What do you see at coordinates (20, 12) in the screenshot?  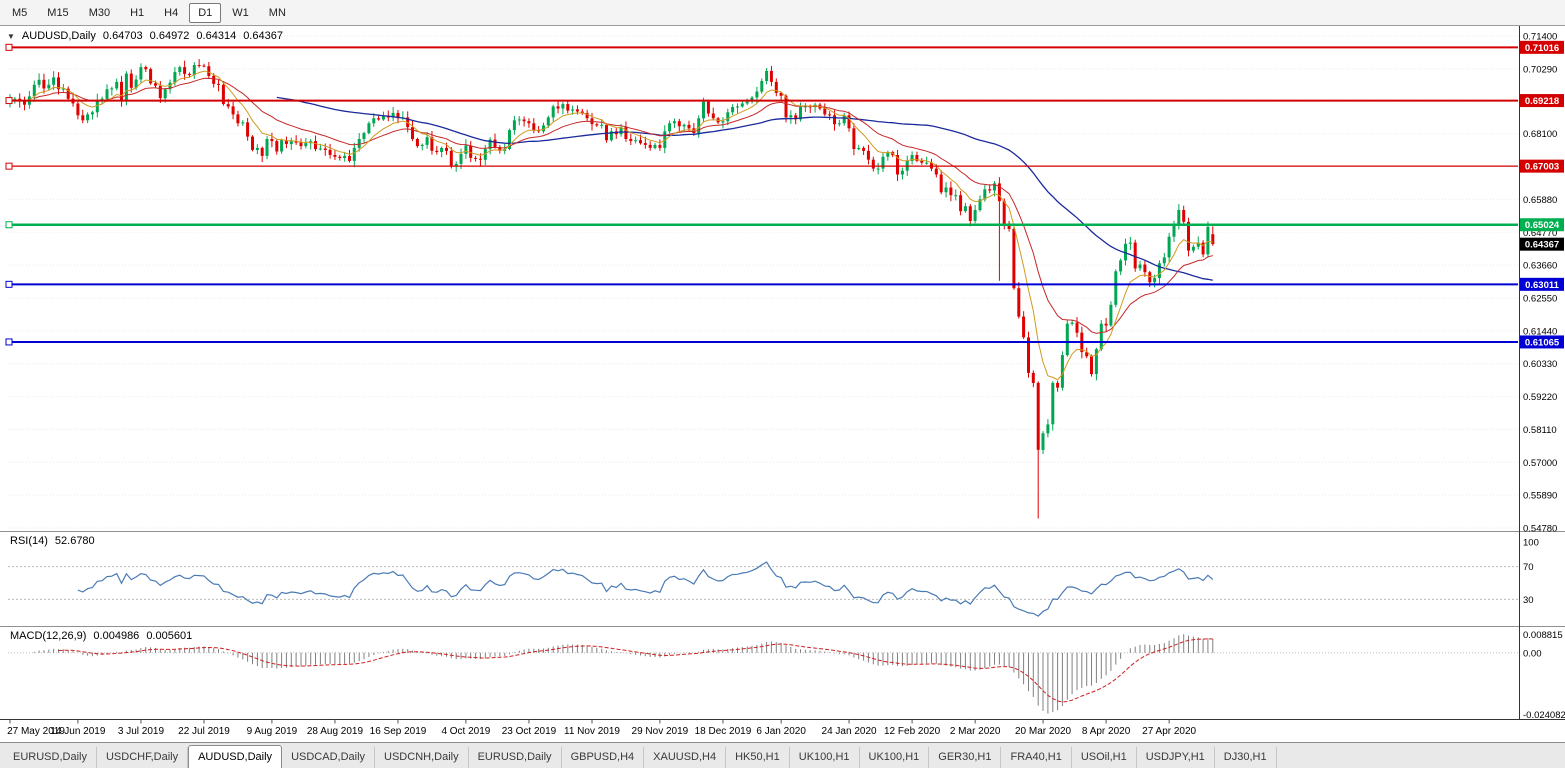 I see `timeframe-button-m5: M5` at bounding box center [20, 12].